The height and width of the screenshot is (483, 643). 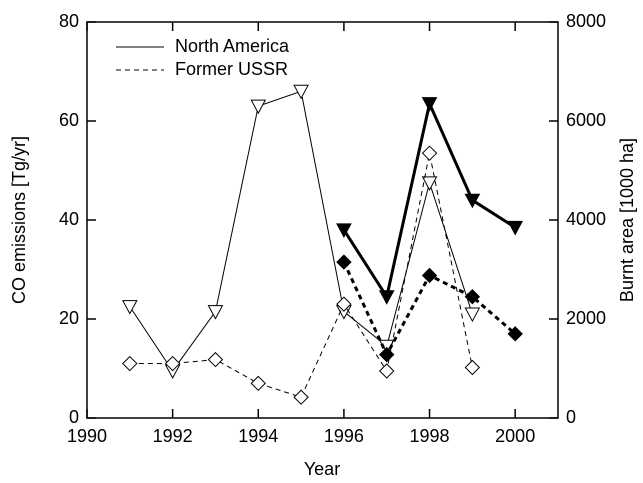 What do you see at coordinates (344, 436) in the screenshot?
I see `x-tick-label: 1996` at bounding box center [344, 436].